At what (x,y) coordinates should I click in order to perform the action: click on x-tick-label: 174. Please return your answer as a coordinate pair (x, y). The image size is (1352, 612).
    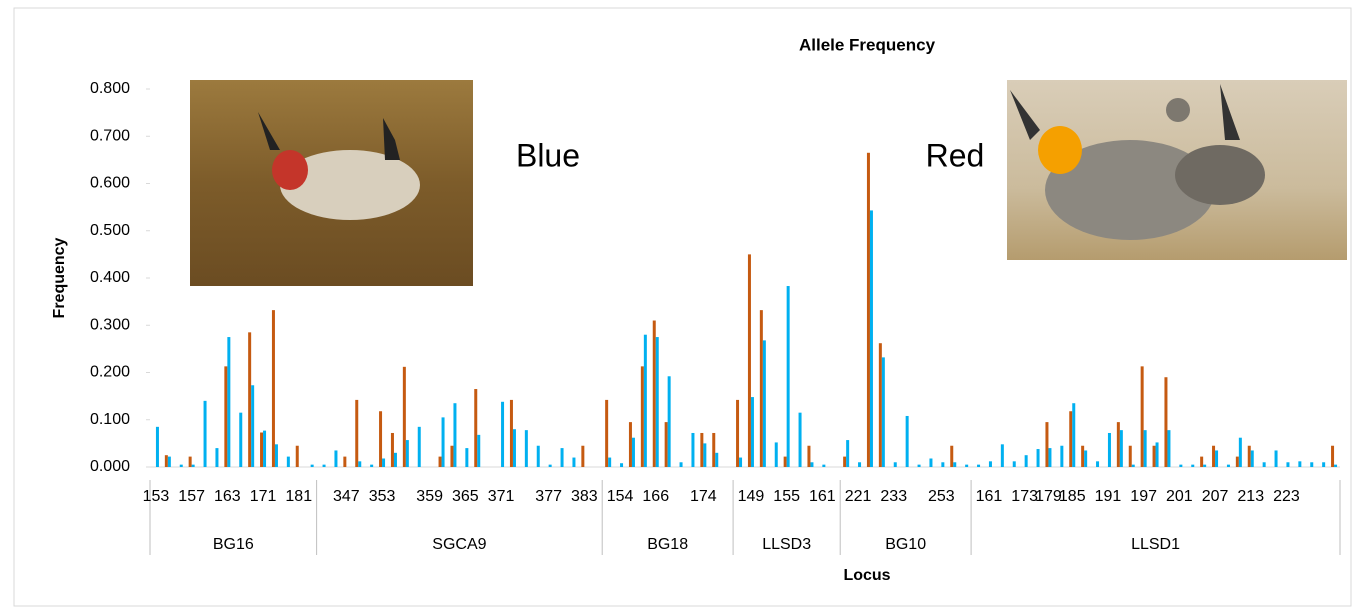
    Looking at the image, I should click on (703, 496).